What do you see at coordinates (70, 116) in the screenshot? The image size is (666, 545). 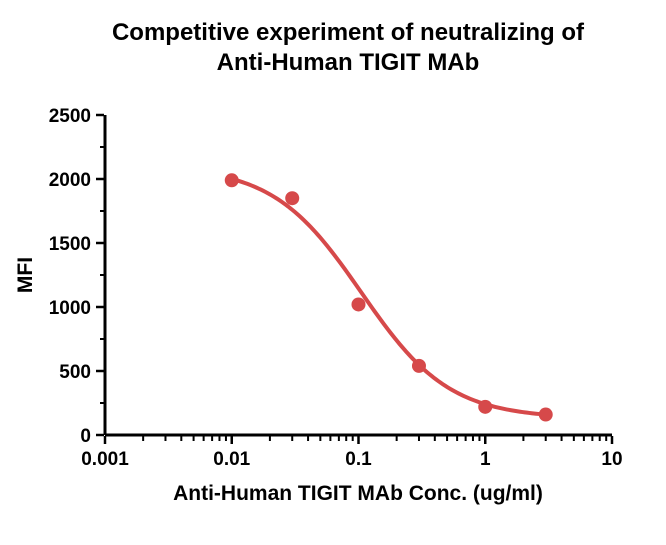 I see `y-tick-label: 2500` at bounding box center [70, 116].